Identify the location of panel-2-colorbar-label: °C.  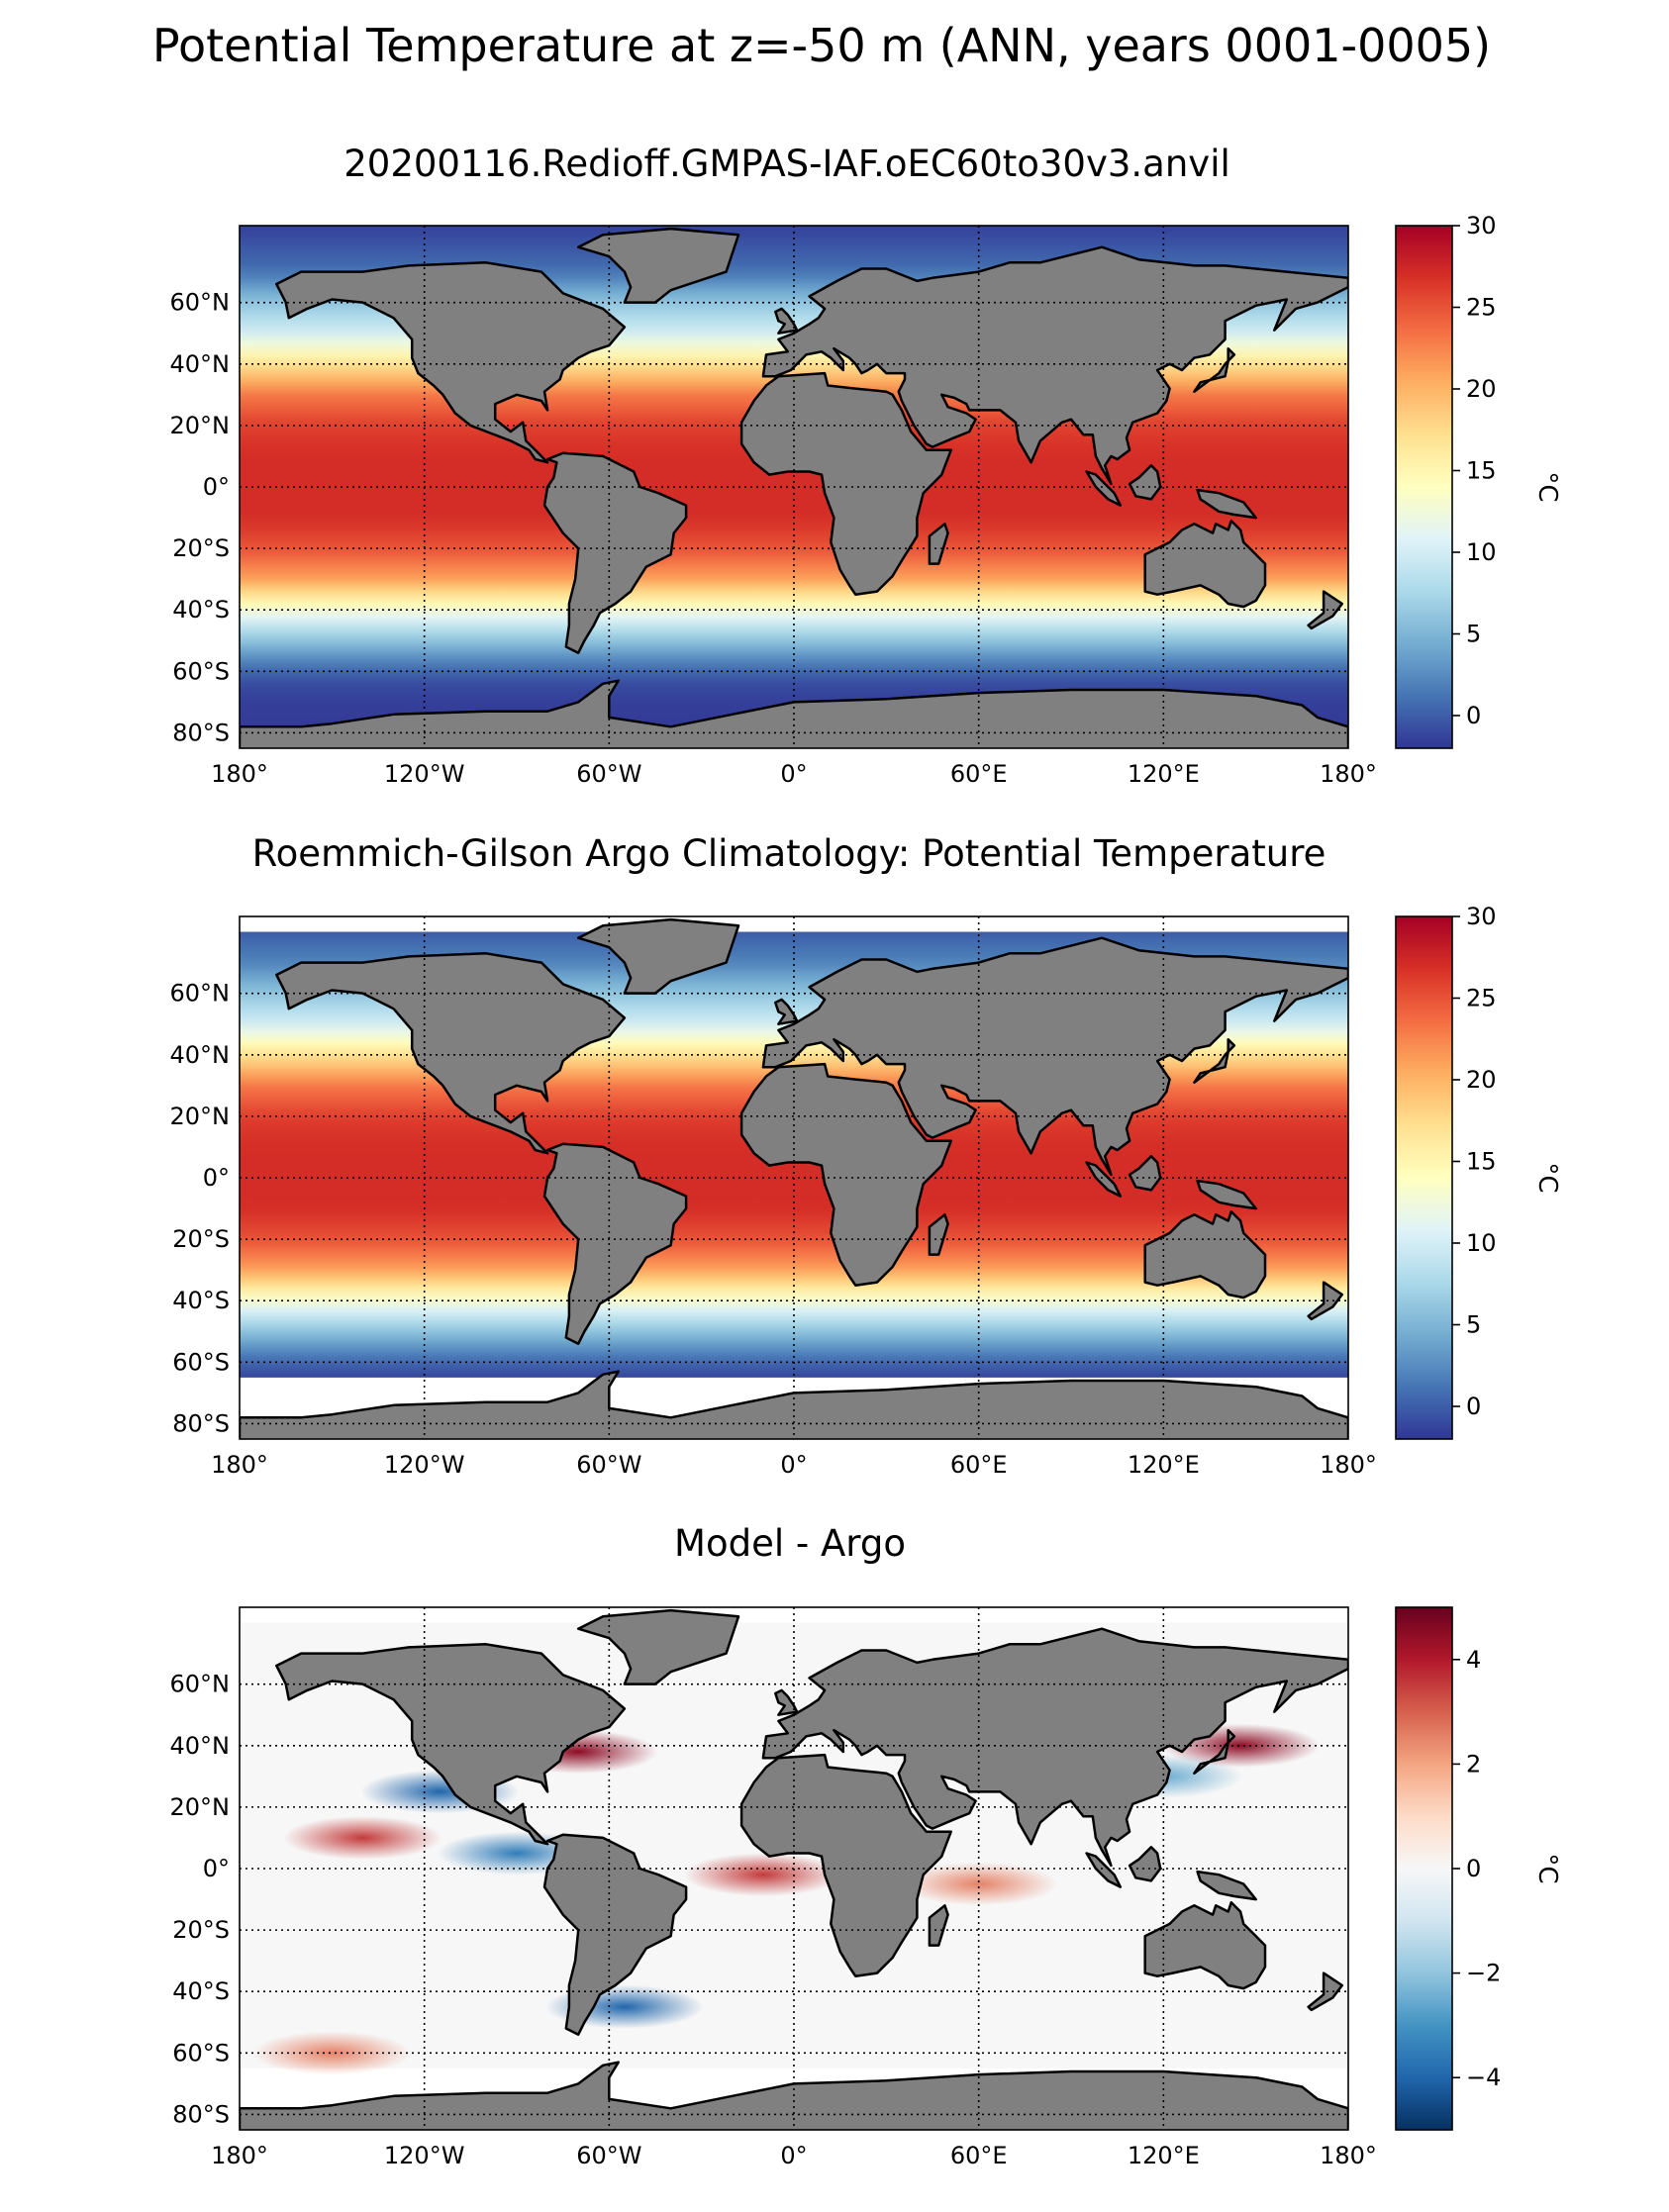
(1547, 1177).